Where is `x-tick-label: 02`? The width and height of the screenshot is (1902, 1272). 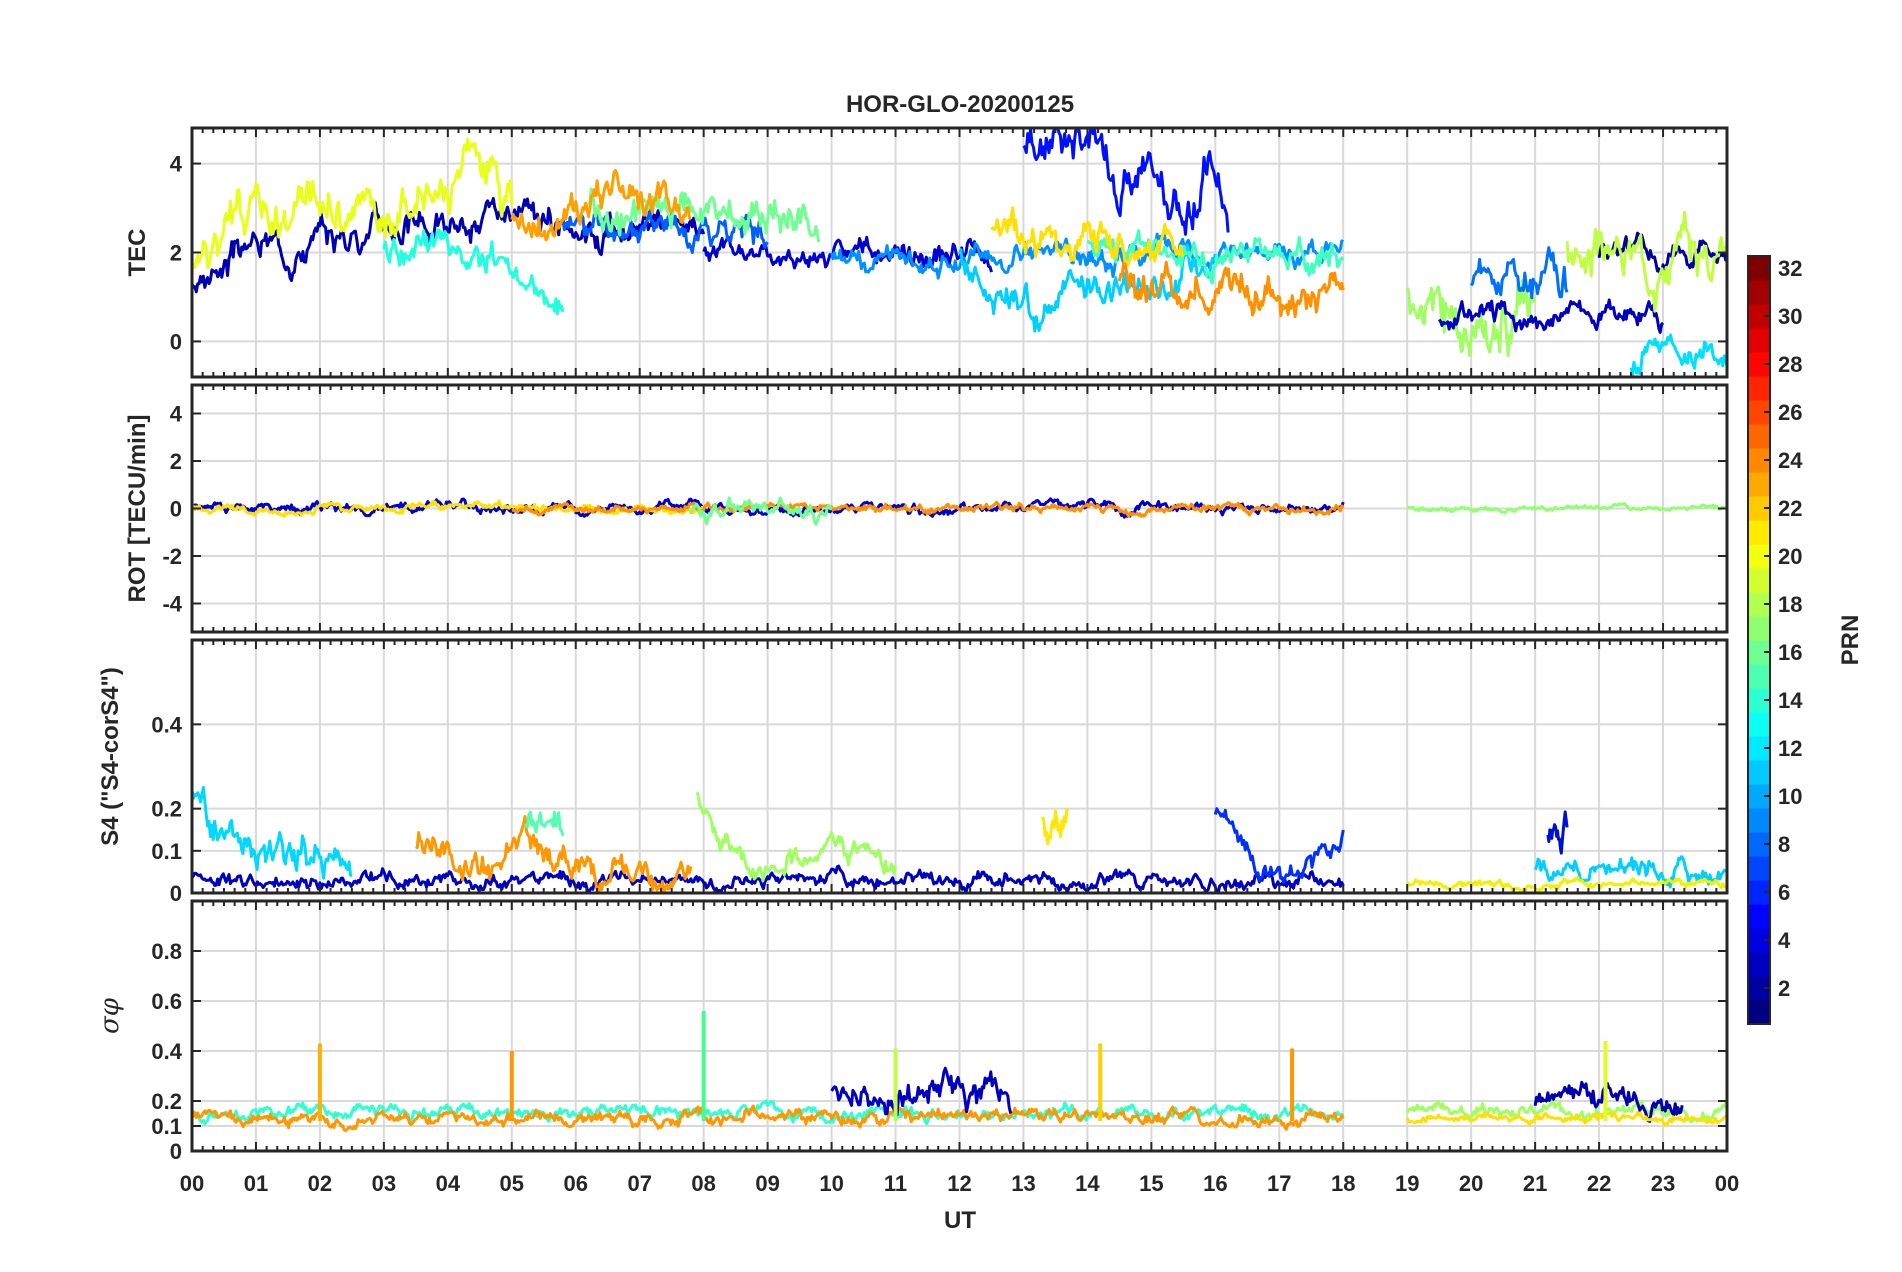
x-tick-label: 02 is located at coordinates (320, 1183).